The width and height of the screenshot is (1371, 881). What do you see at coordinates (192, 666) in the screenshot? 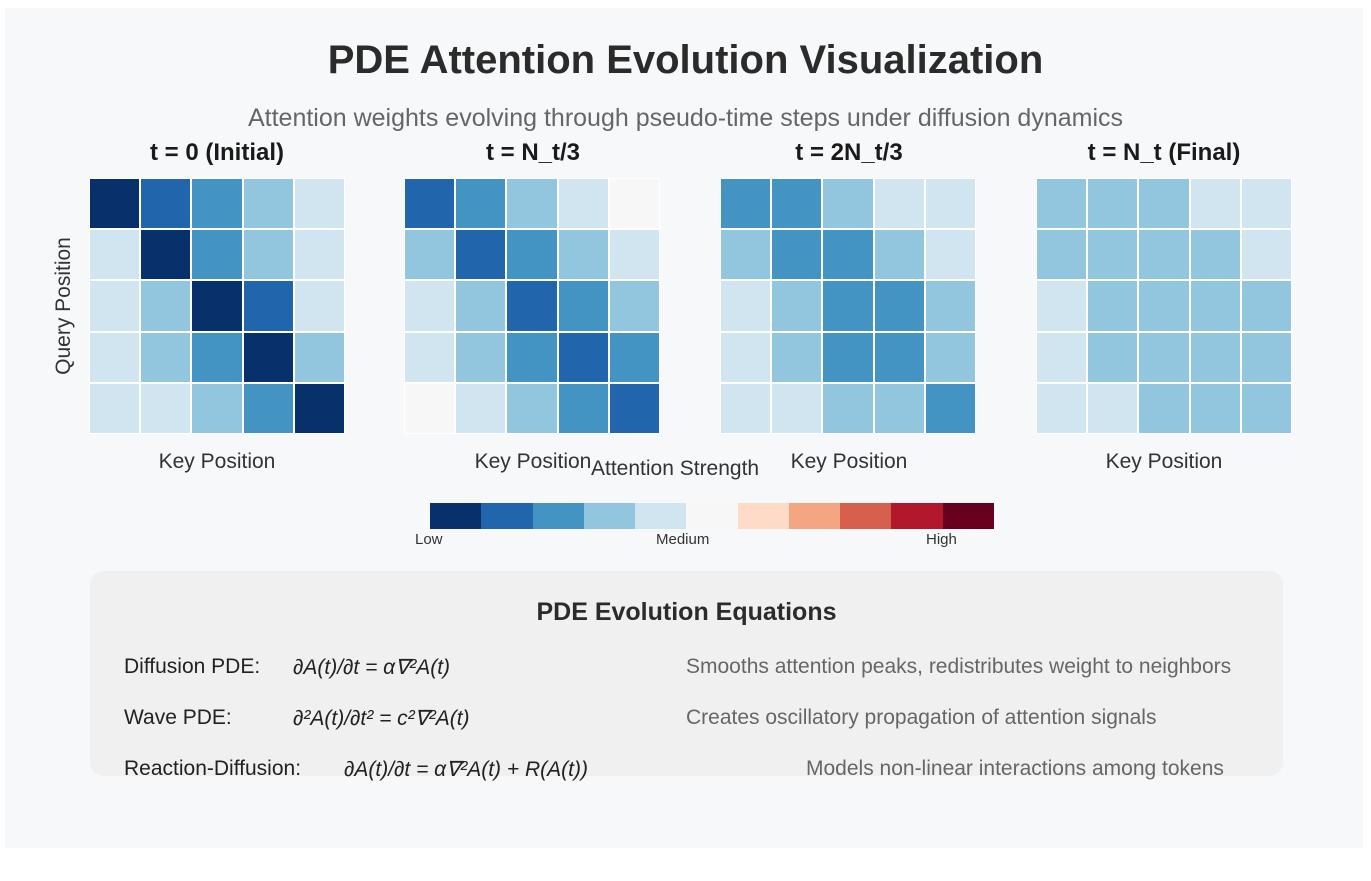
I see `equation-name-diffusion: Diffusion PDE:` at bounding box center [192, 666].